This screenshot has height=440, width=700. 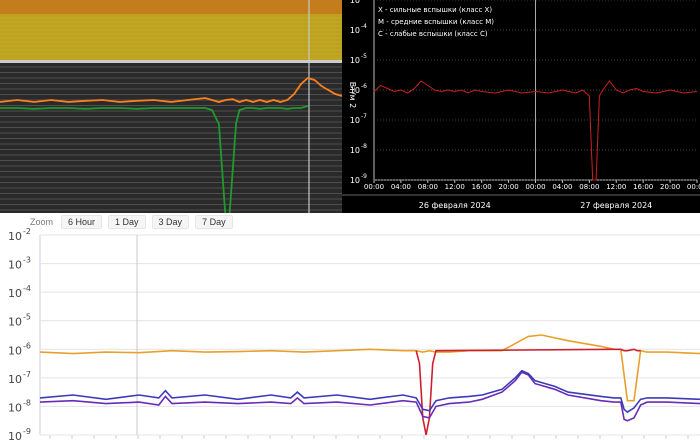 What do you see at coordinates (170, 222) in the screenshot?
I see `zoom-3day-button: 3 Day` at bounding box center [170, 222].